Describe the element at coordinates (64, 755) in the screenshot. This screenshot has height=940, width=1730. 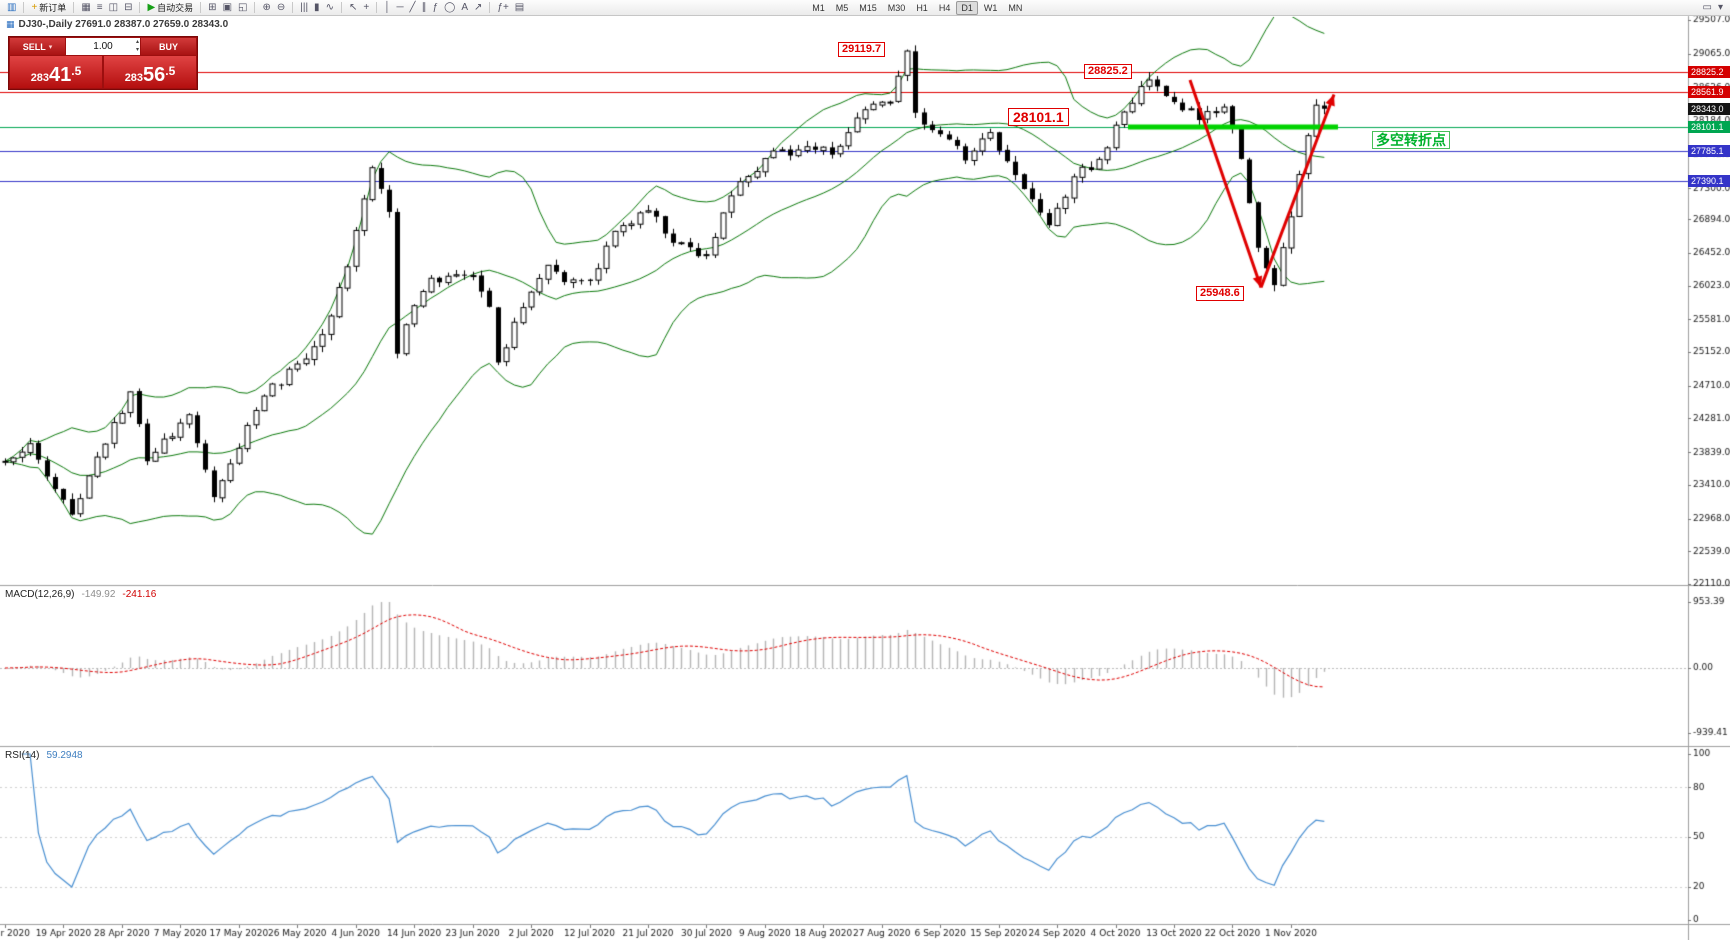
I see `rsi-value: 59.2948` at that location.